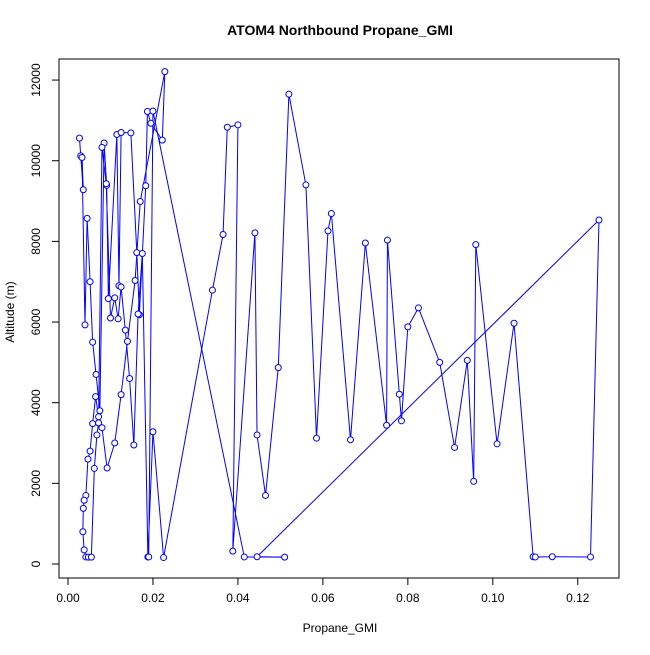 This screenshot has height=655, width=650. What do you see at coordinates (10, 311) in the screenshot?
I see `y-axis-label: Altitude (m)` at bounding box center [10, 311].